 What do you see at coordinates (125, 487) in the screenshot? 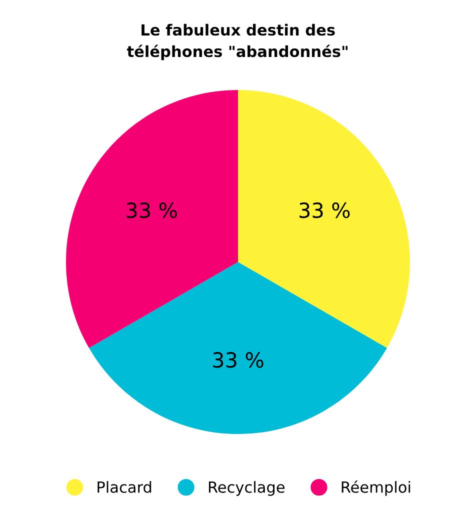
I see `legend-label: Placard` at bounding box center [125, 487].